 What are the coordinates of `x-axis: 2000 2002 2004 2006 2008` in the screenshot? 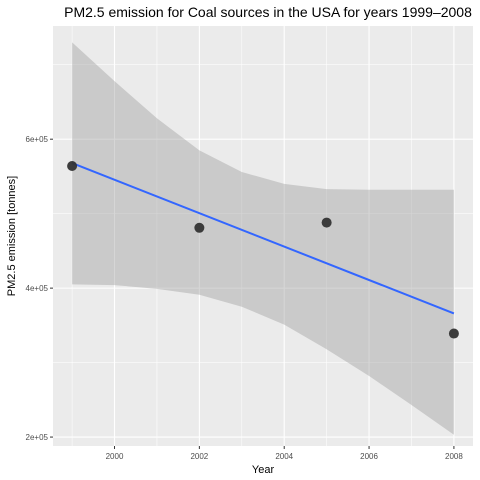 It's located at (284, 453).